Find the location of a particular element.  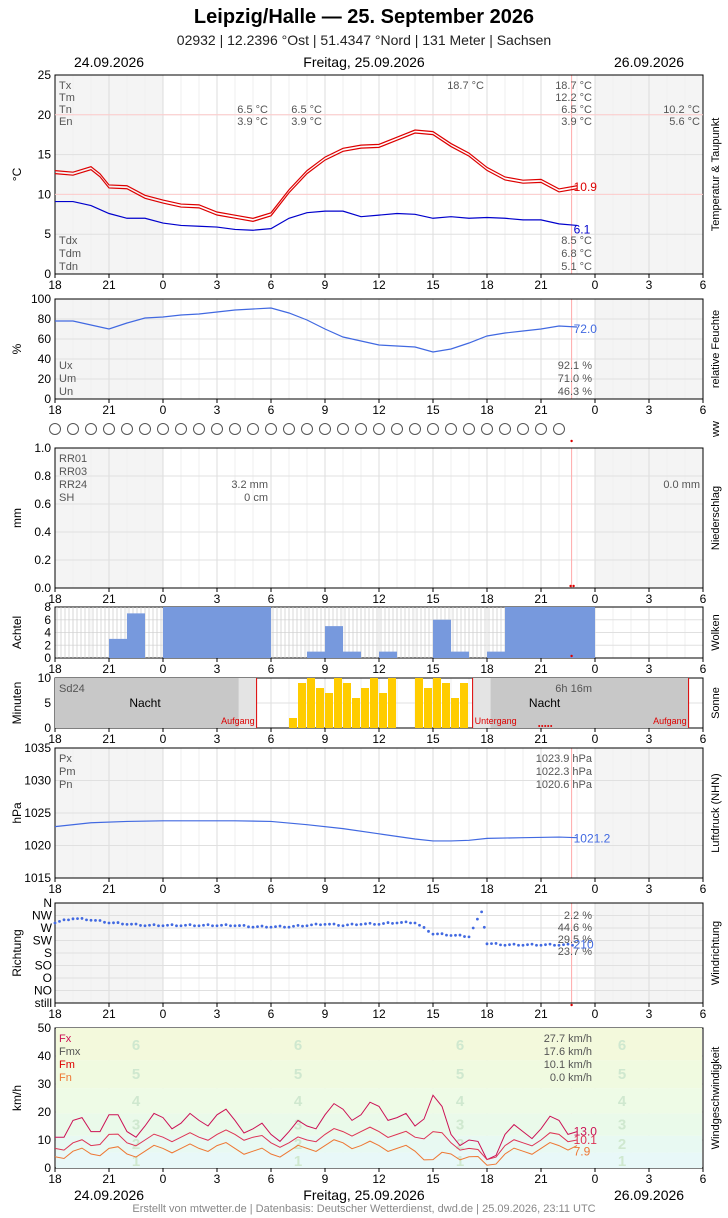

wind_speed-y-tick: 30 is located at coordinates (45, 1084).